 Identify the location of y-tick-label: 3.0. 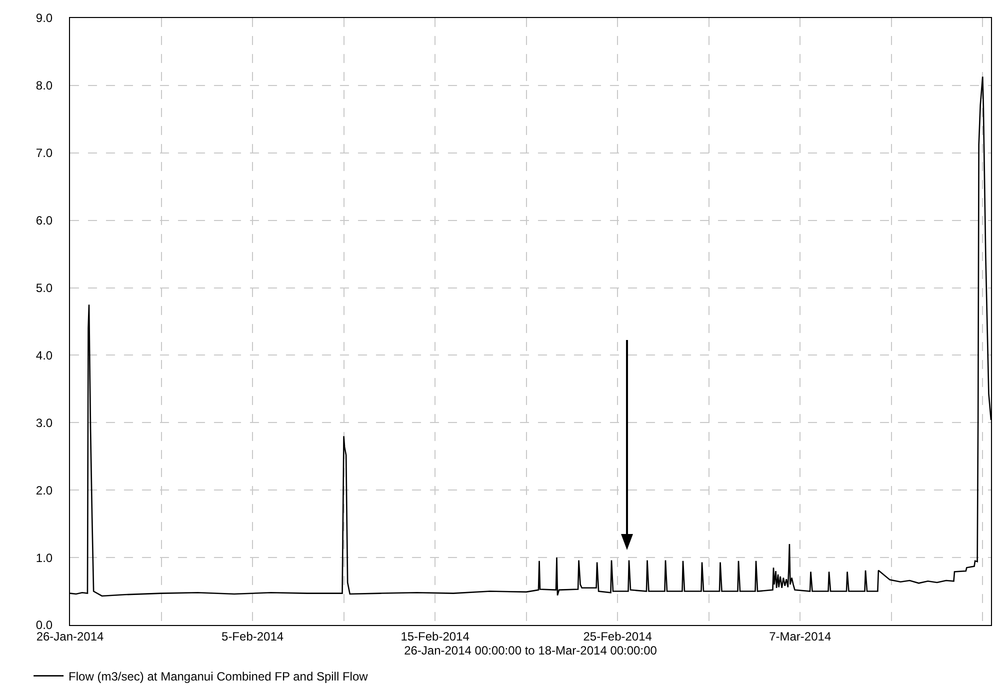
(44, 423).